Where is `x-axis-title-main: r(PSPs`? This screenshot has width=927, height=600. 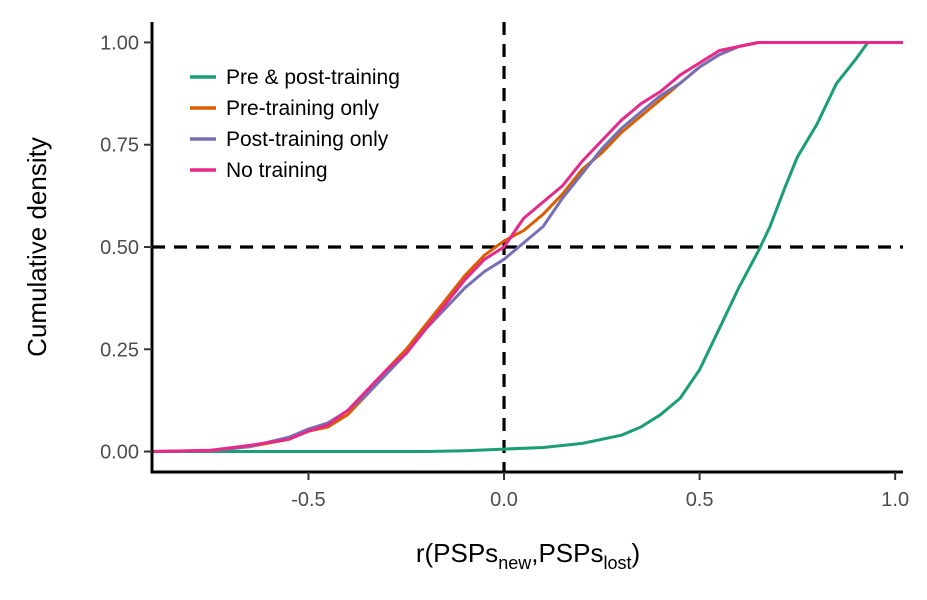 x-axis-title-main: r(PSPs is located at coordinates (457, 553).